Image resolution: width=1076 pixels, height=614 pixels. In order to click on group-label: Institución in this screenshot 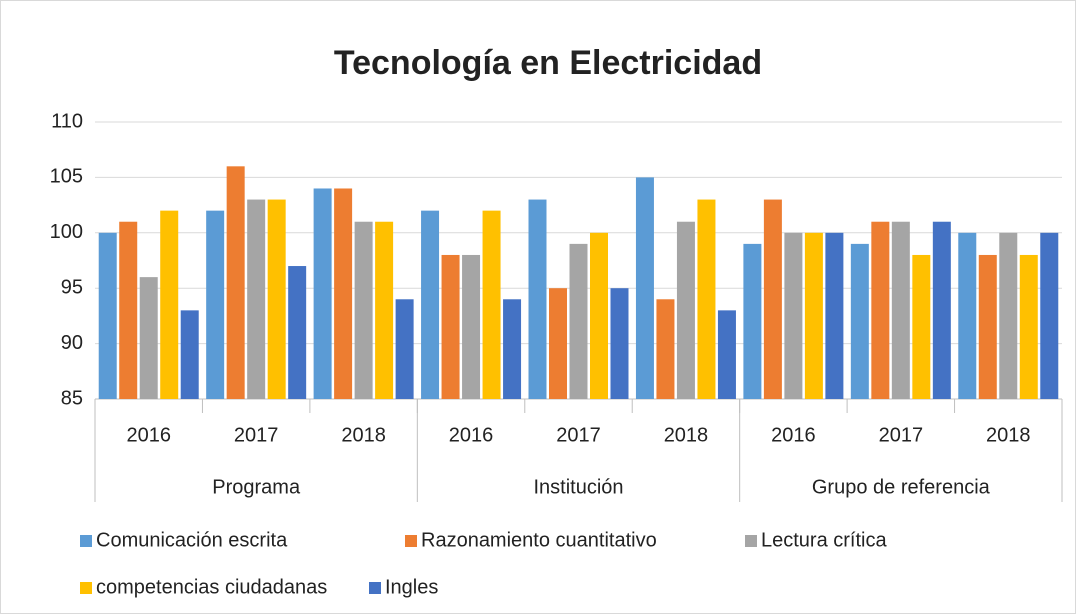, I will do `click(578, 487)`.